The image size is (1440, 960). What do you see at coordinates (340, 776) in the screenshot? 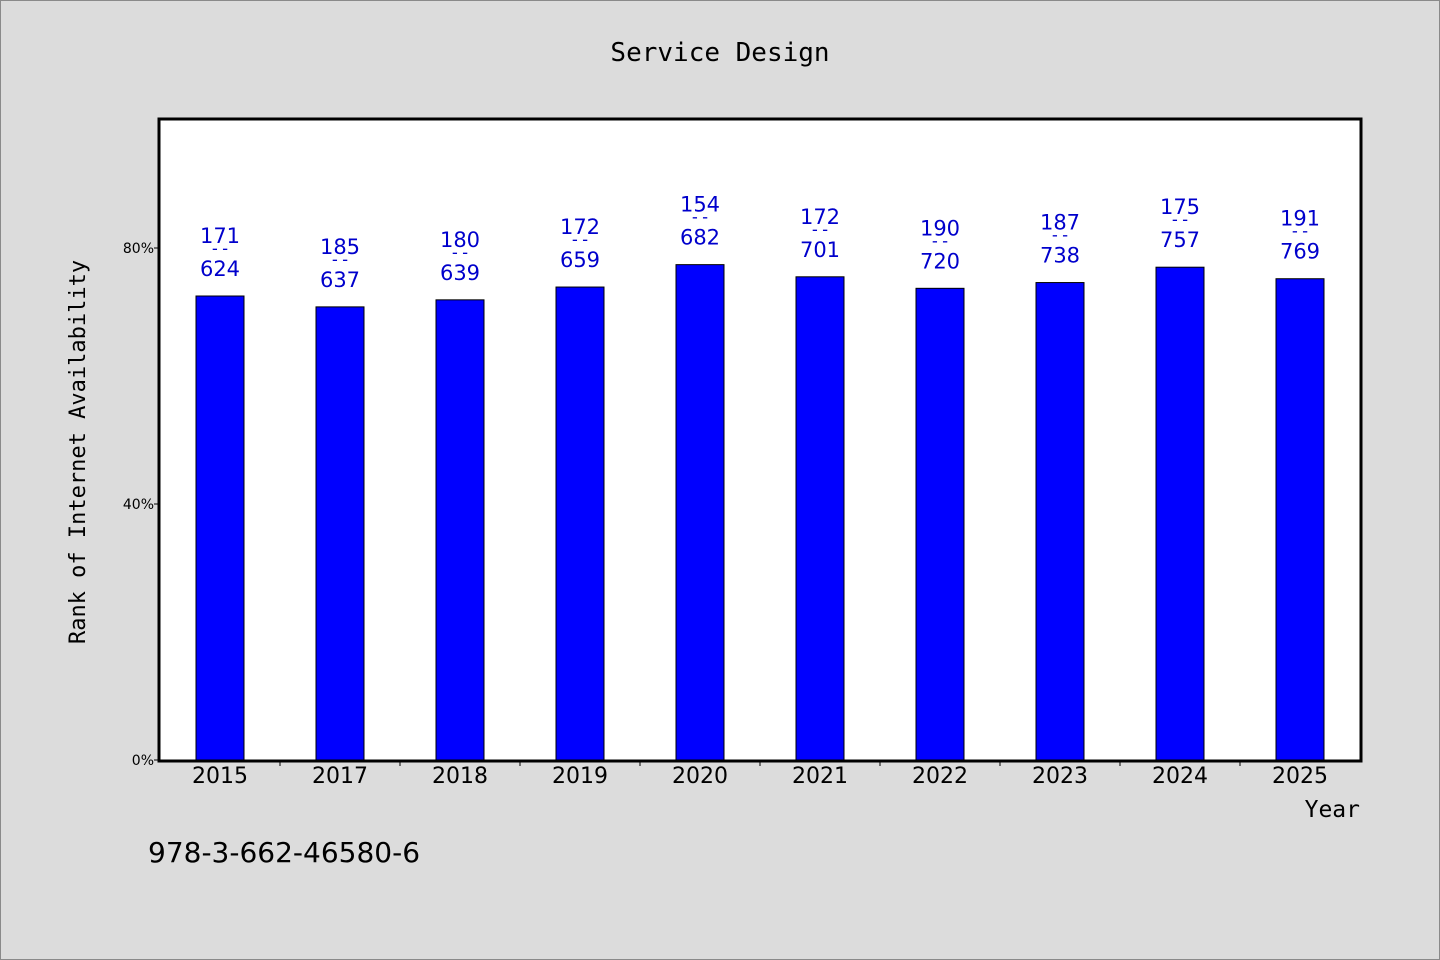
I see `x-tick-label: 2017` at bounding box center [340, 776].